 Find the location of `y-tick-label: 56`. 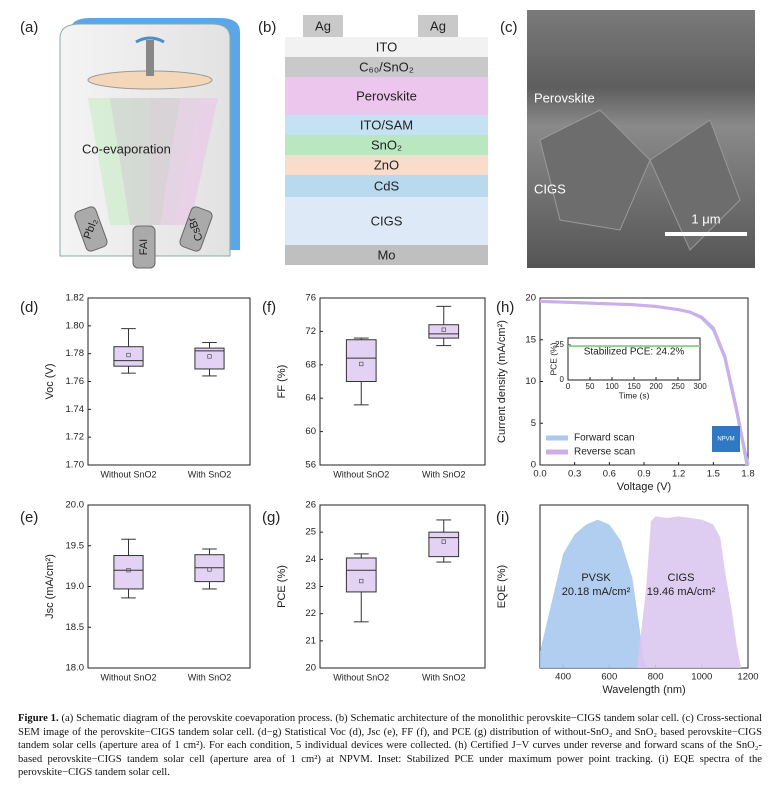

y-tick-label: 56 is located at coordinates (310, 465).